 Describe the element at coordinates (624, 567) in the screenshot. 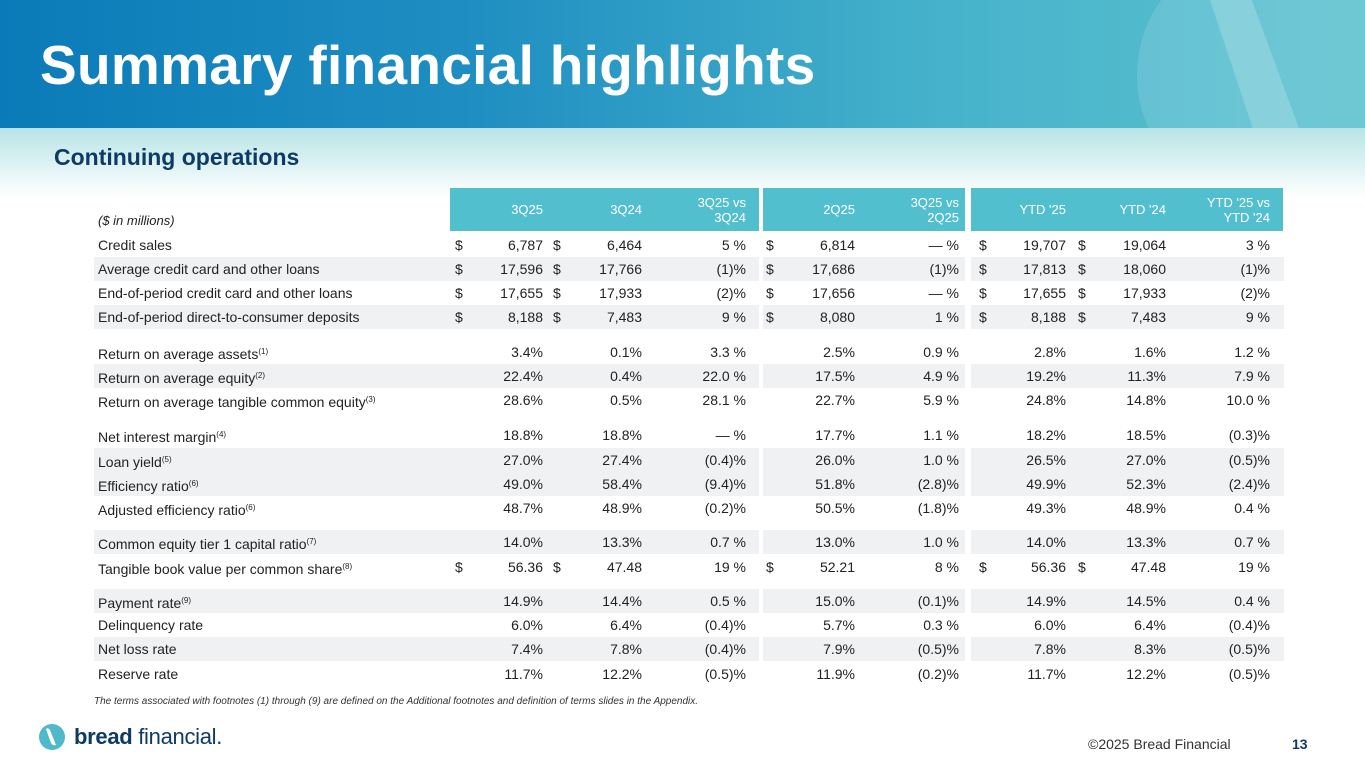

I see `table-cell: 47.48` at that location.